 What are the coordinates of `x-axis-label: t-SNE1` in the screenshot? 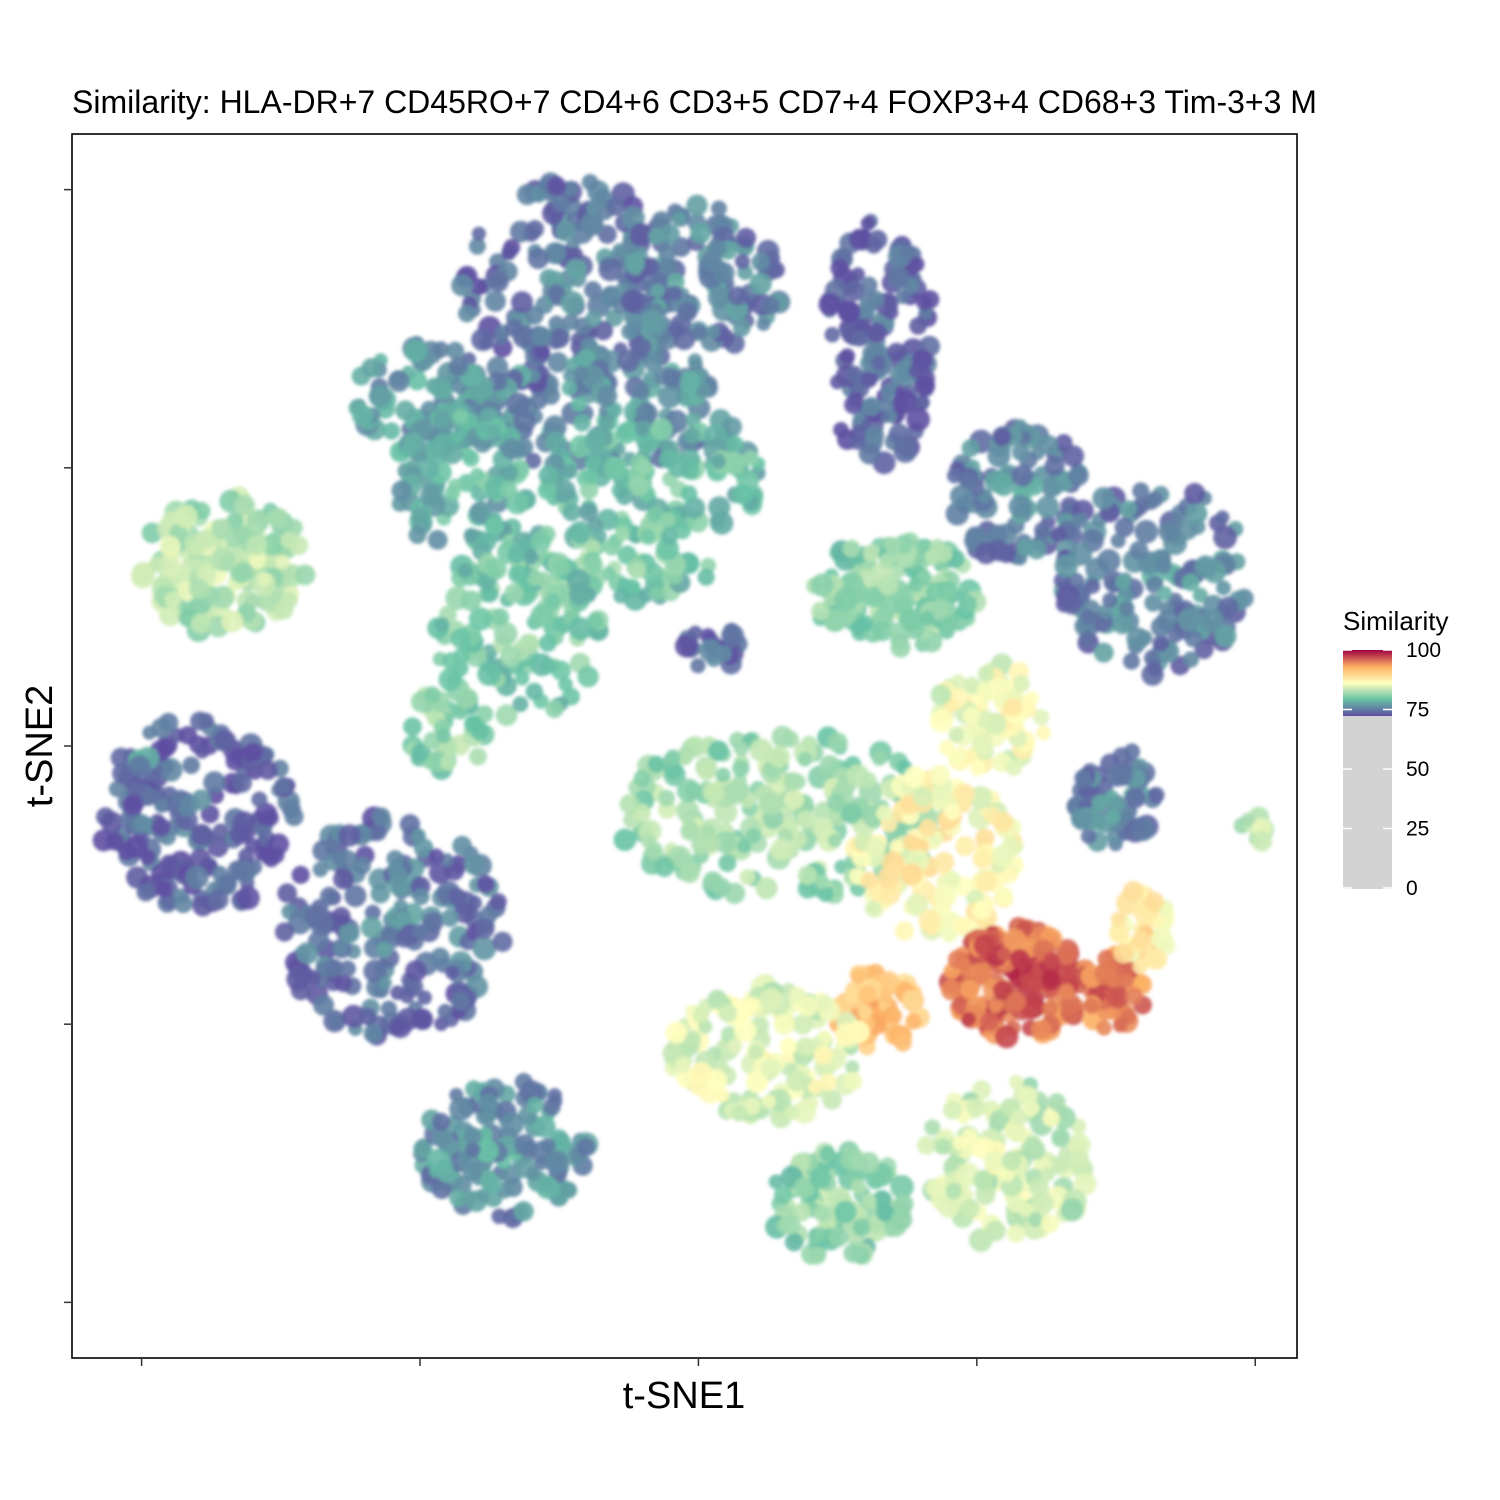 It's located at (684, 1396).